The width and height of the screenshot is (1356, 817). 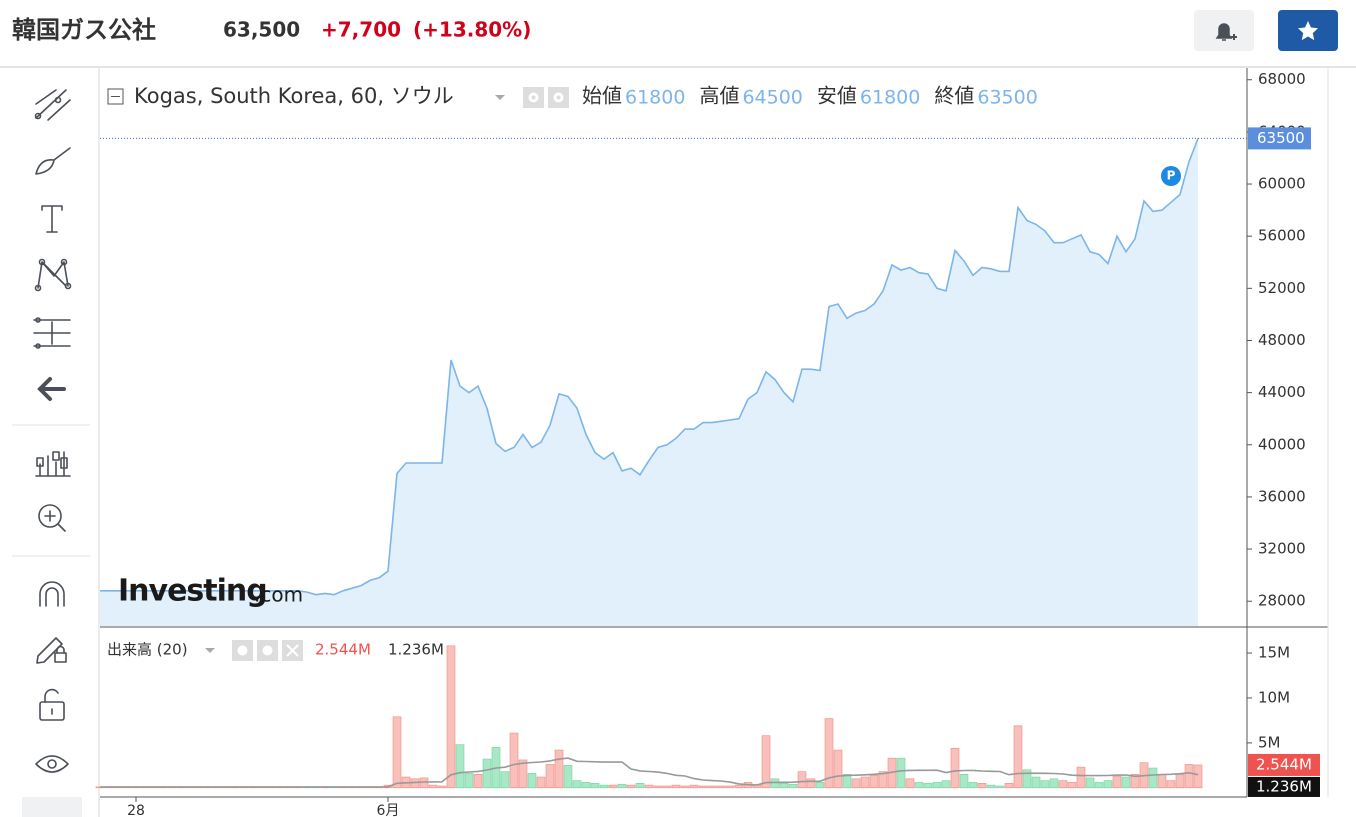 What do you see at coordinates (837, 96) in the screenshot?
I see `ohlc-label: 安値` at bounding box center [837, 96].